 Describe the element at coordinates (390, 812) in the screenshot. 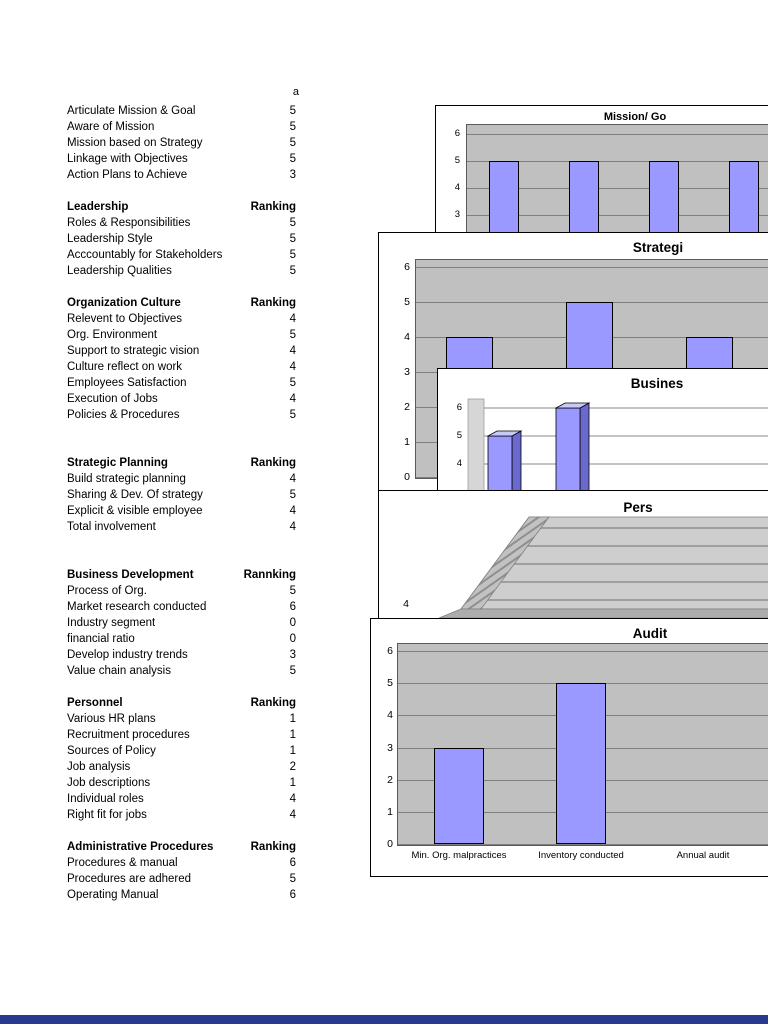

I see `y-axis-tick: 1` at that location.